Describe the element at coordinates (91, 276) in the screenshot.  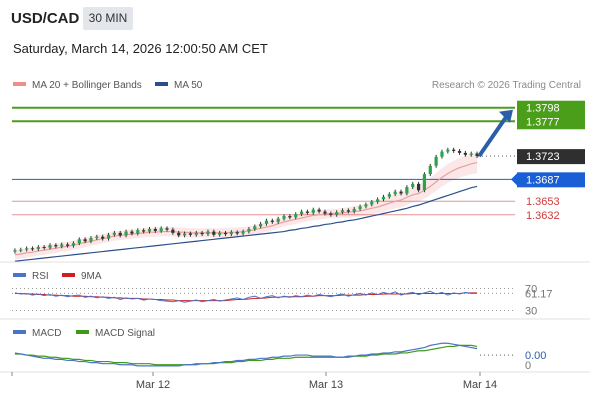
I see `legend-9ma-label: 9MA` at that location.